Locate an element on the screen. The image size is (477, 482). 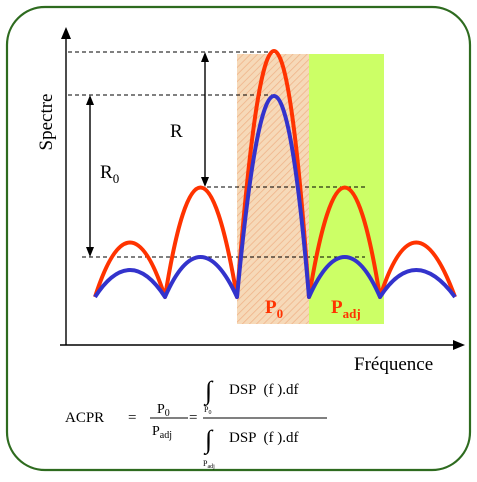
p0-band-label-main: P is located at coordinates (271, 307).